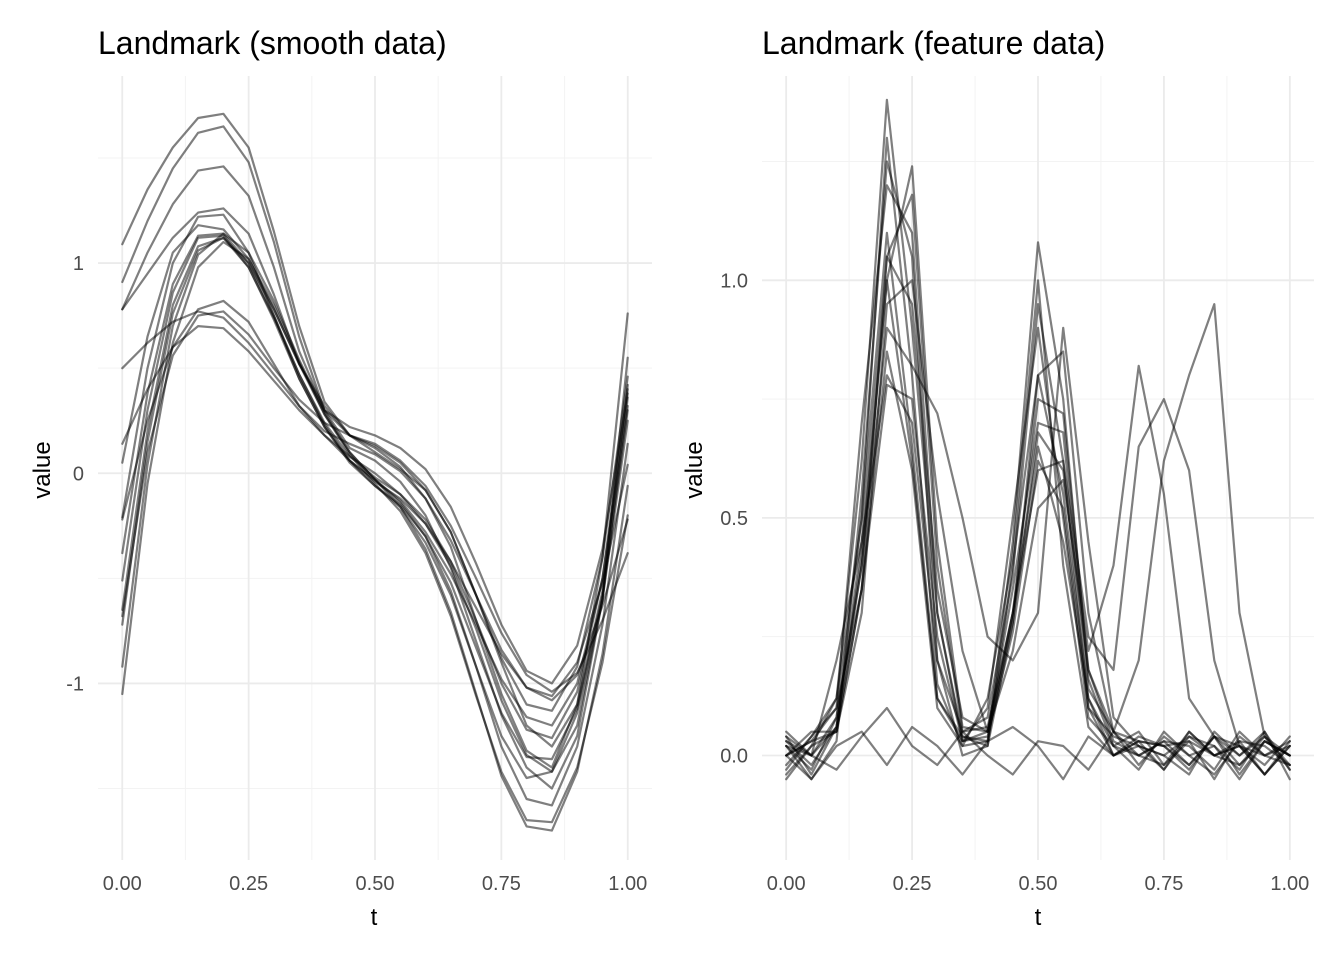  Describe the element at coordinates (694, 469) in the screenshot. I see `y-axis-title-feature: value` at that location.